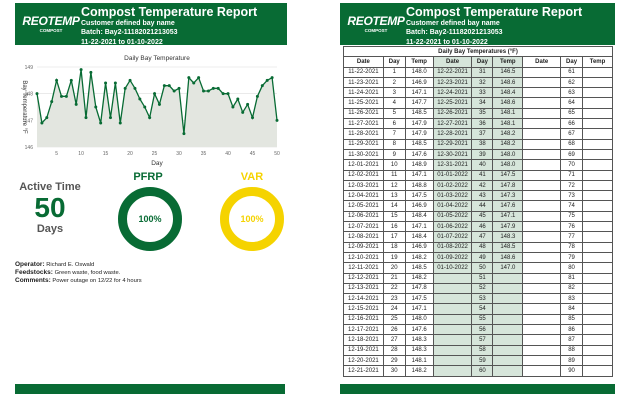 This screenshot has height=400, width=628. What do you see at coordinates (572, 319) in the screenshot?
I see `day-cell: 85` at bounding box center [572, 319].